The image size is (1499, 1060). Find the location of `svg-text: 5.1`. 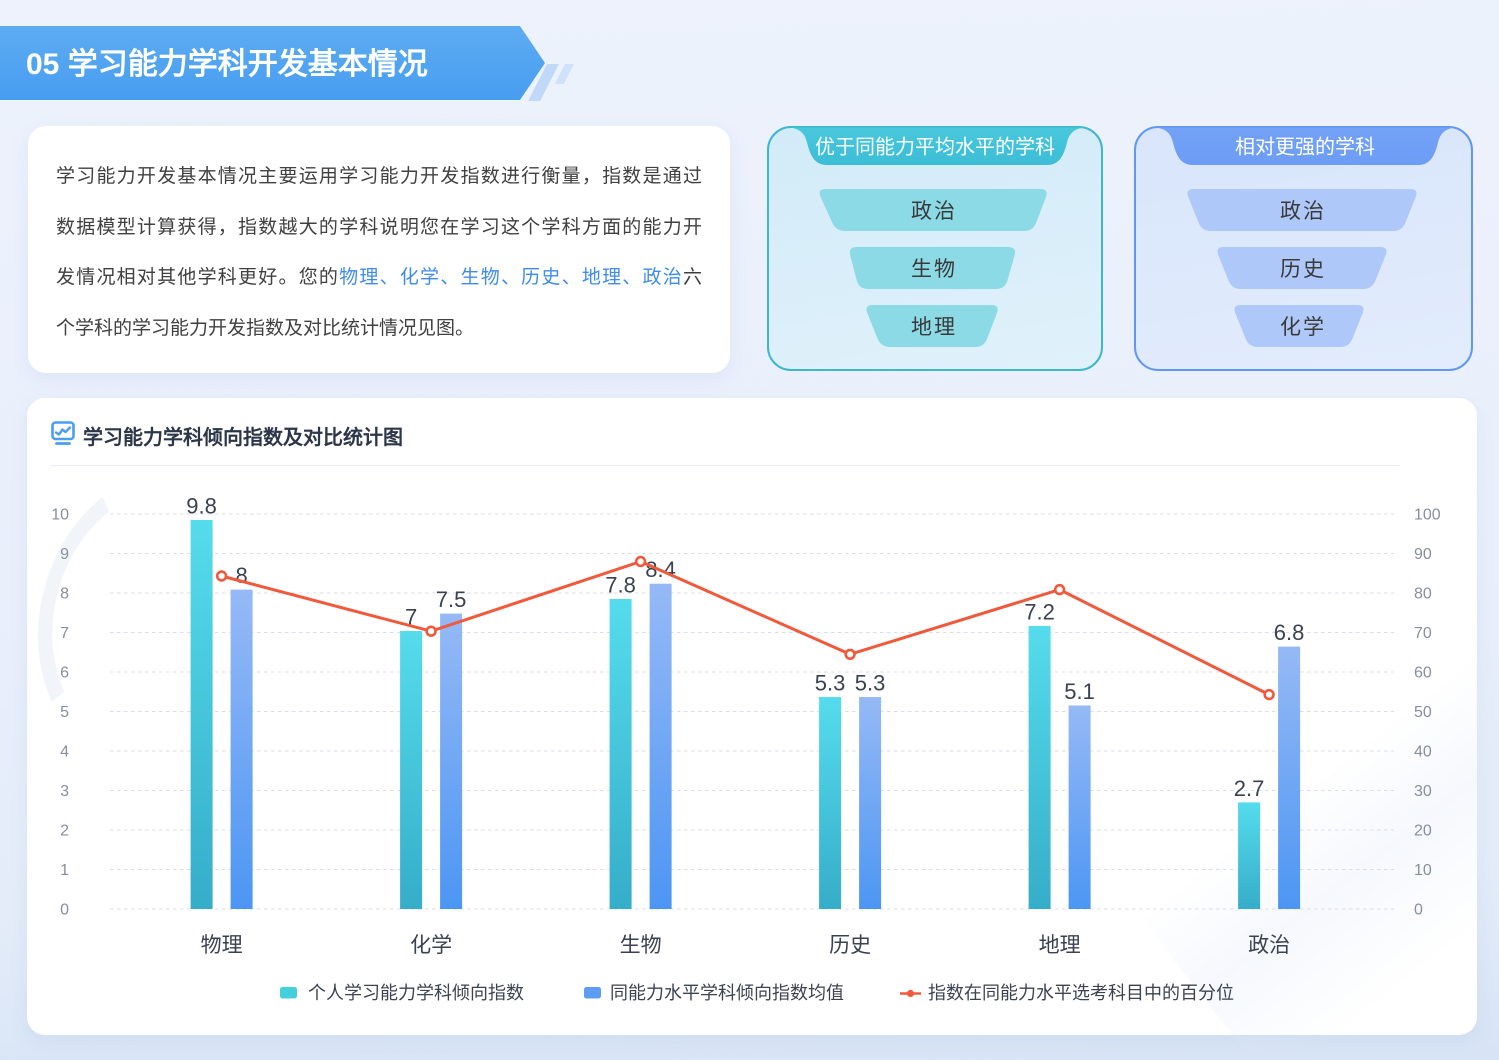

svg-text: 5.1 is located at coordinates (1079, 691).